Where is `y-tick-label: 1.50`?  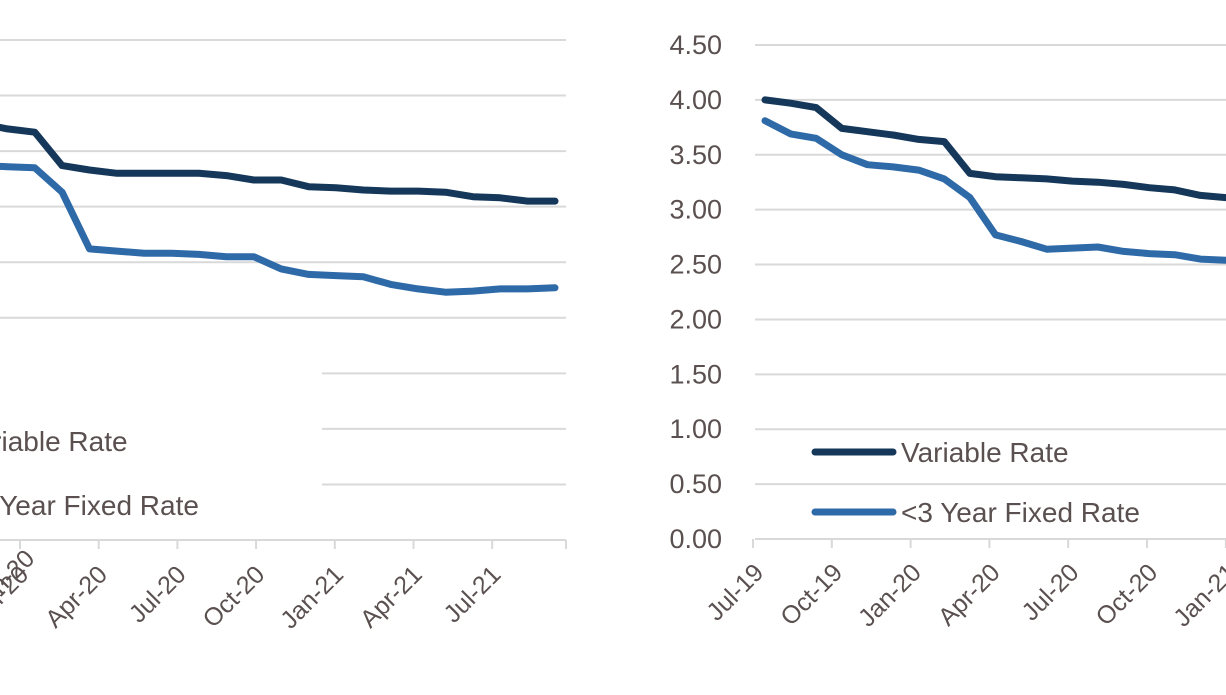
y-tick-label: 1.50 is located at coordinates (695, 374).